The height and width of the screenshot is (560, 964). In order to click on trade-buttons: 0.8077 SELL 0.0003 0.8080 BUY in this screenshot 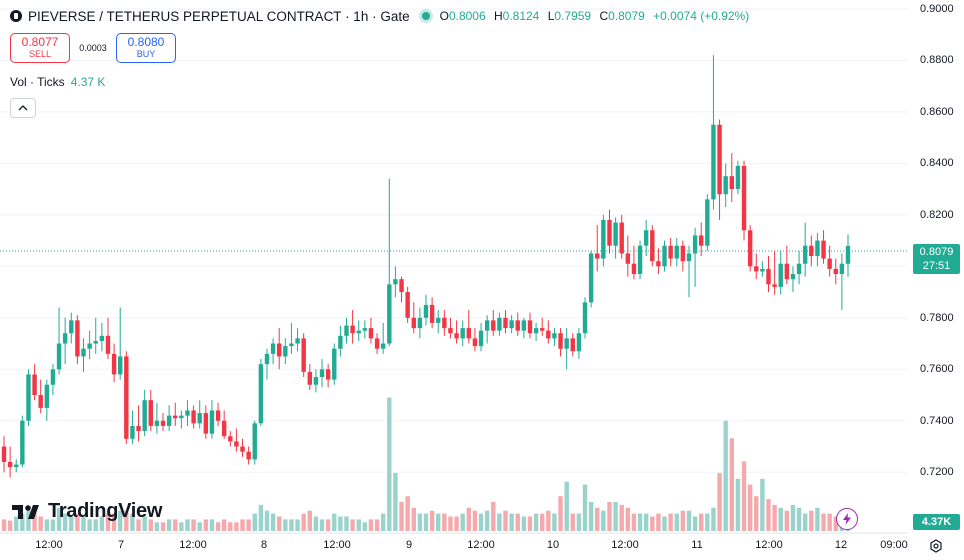, I will do `click(93, 48)`.